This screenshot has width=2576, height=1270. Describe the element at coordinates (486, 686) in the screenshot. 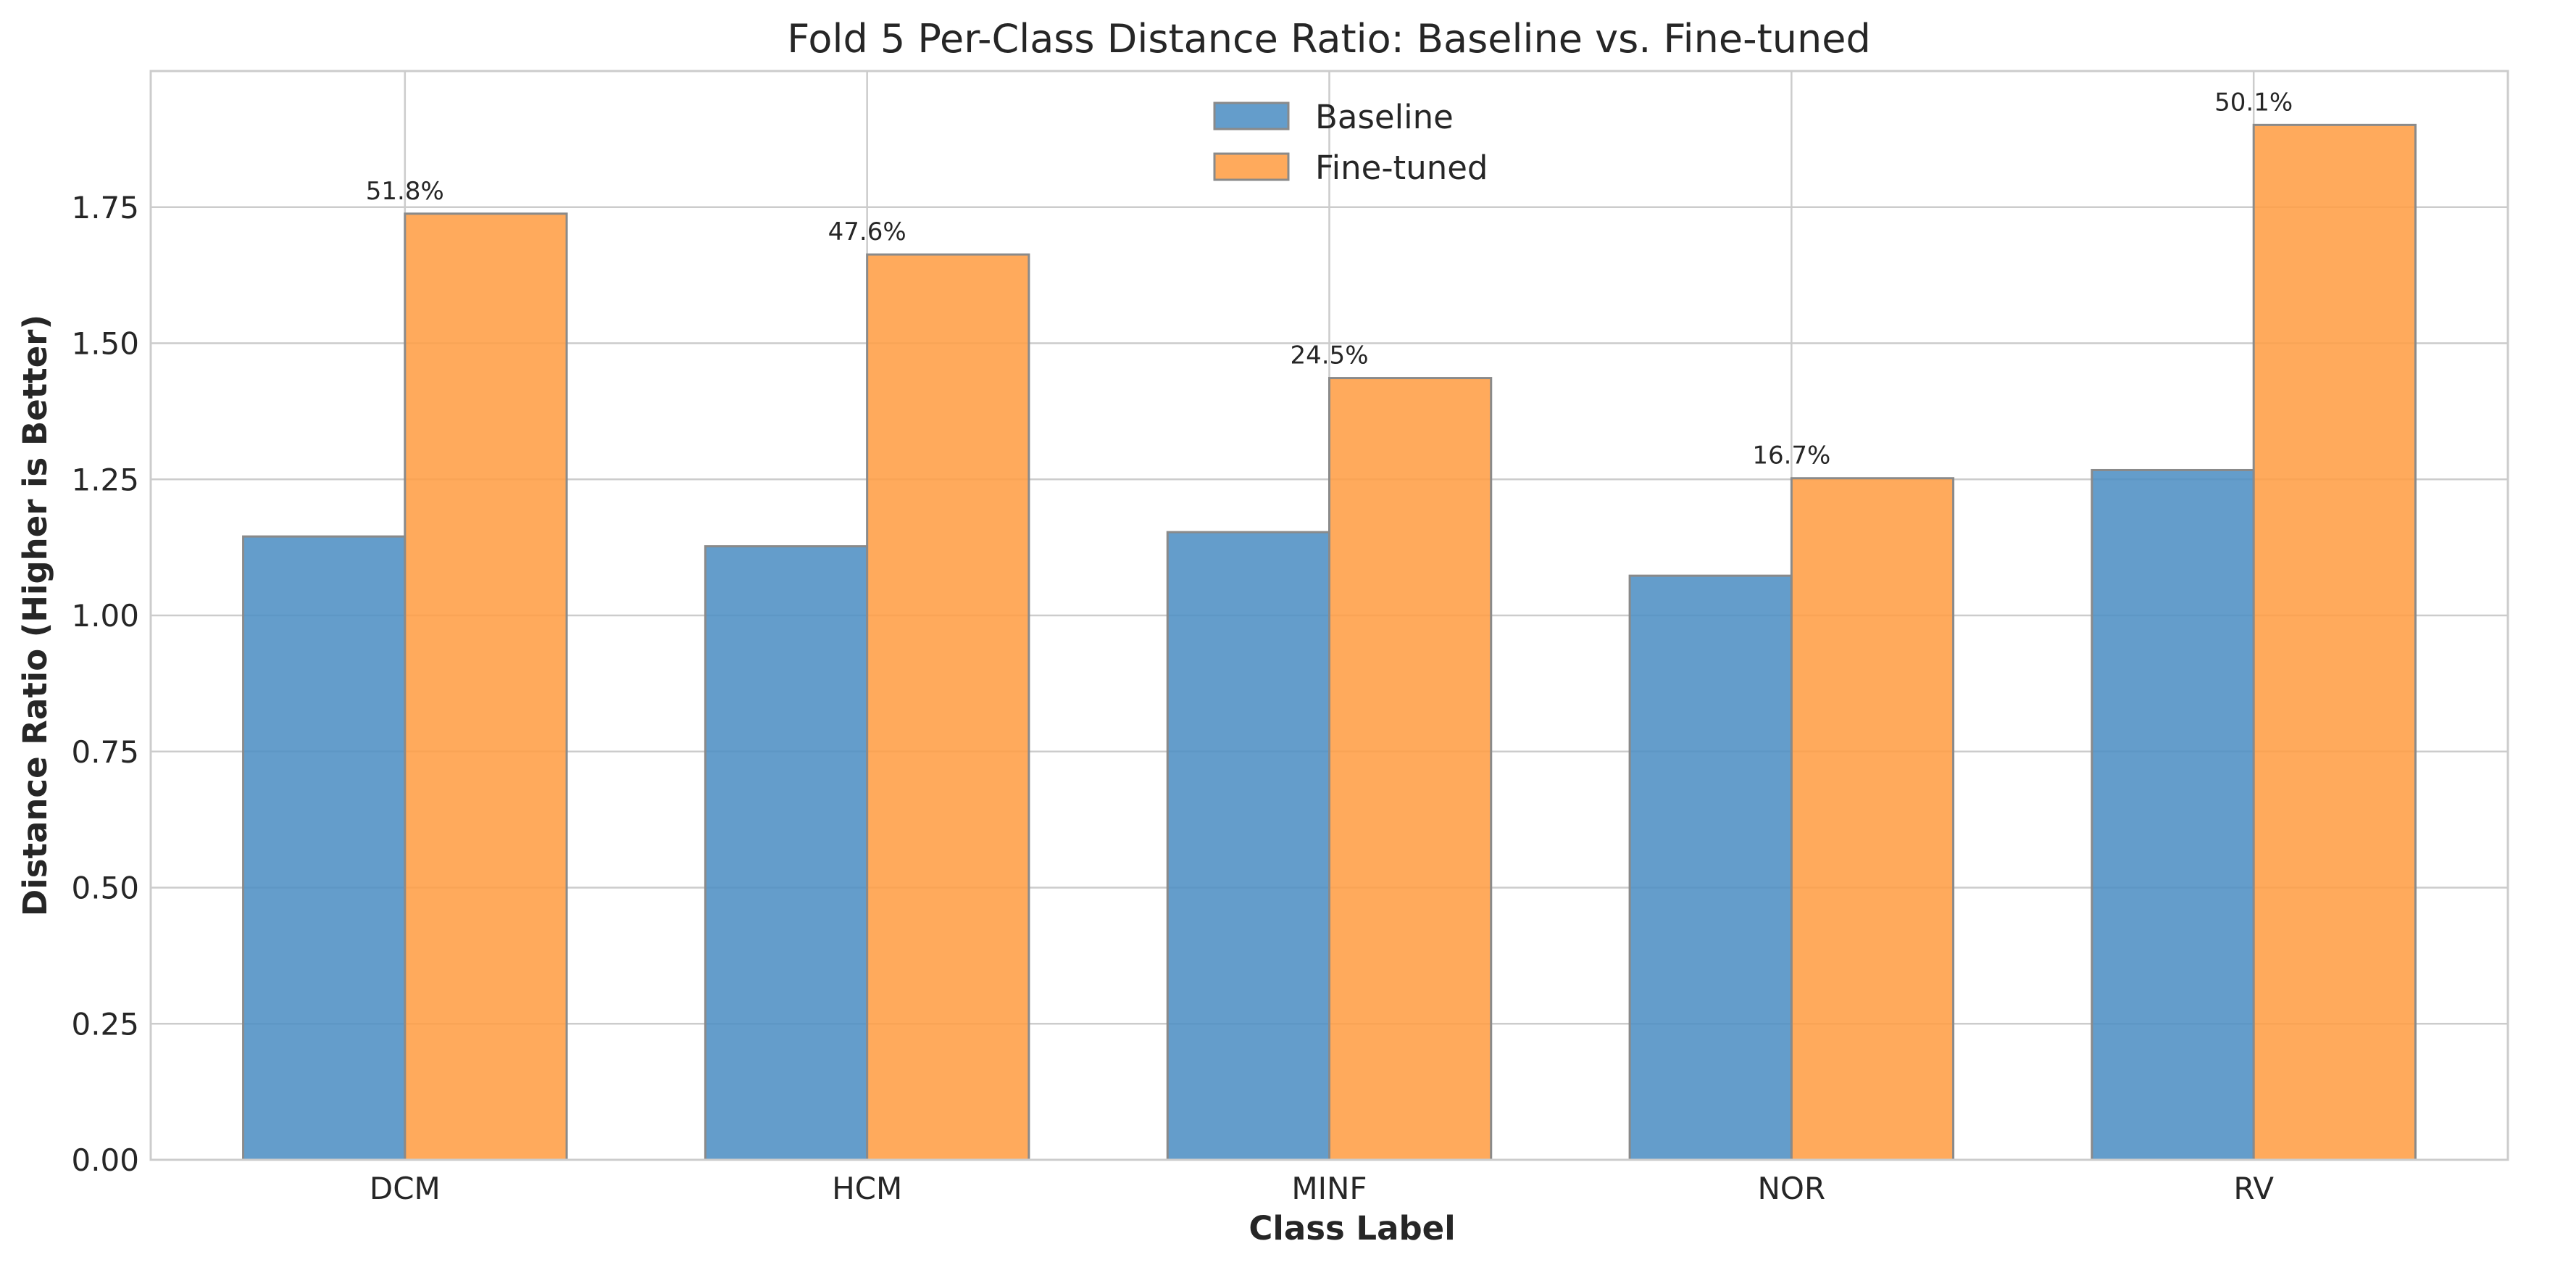

I see `bar-fine-tuned-dcm` at that location.